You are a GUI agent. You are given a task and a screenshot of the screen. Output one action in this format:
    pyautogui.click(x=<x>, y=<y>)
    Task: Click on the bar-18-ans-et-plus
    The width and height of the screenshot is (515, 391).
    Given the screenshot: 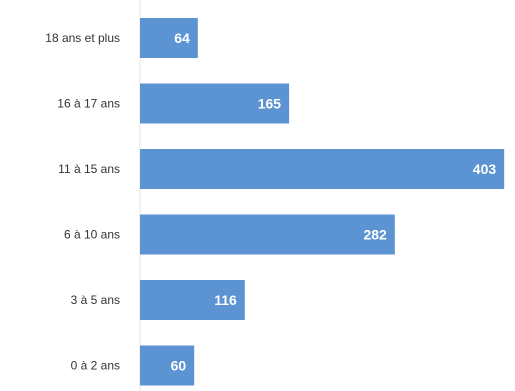 What is the action you would take?
    pyautogui.click(x=169, y=38)
    